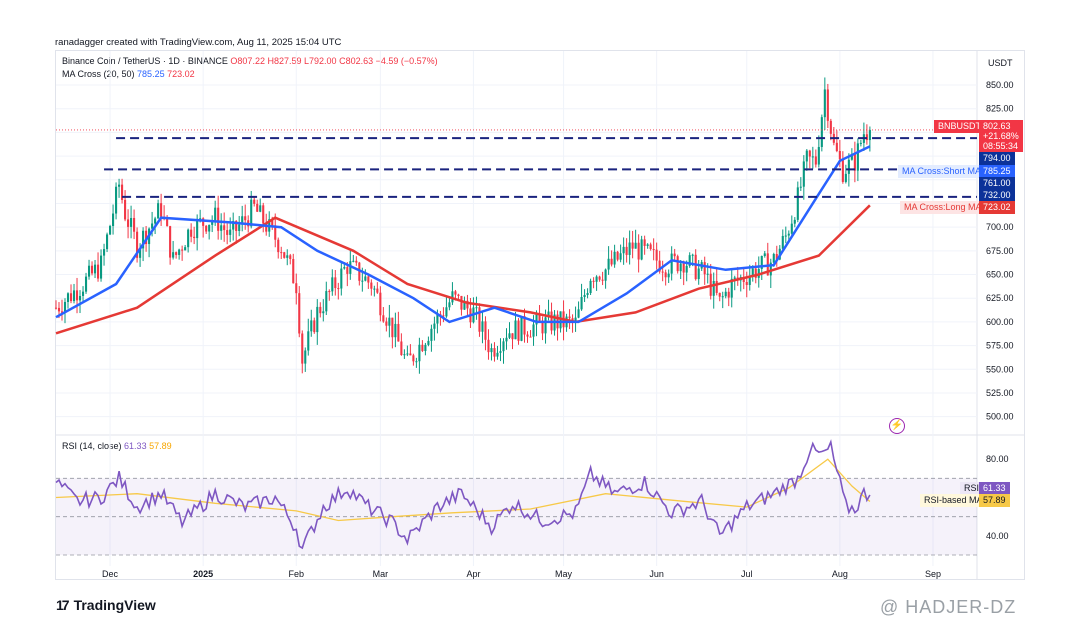  What do you see at coordinates (840, 574) in the screenshot?
I see `time-tick-label: Aug` at bounding box center [840, 574].